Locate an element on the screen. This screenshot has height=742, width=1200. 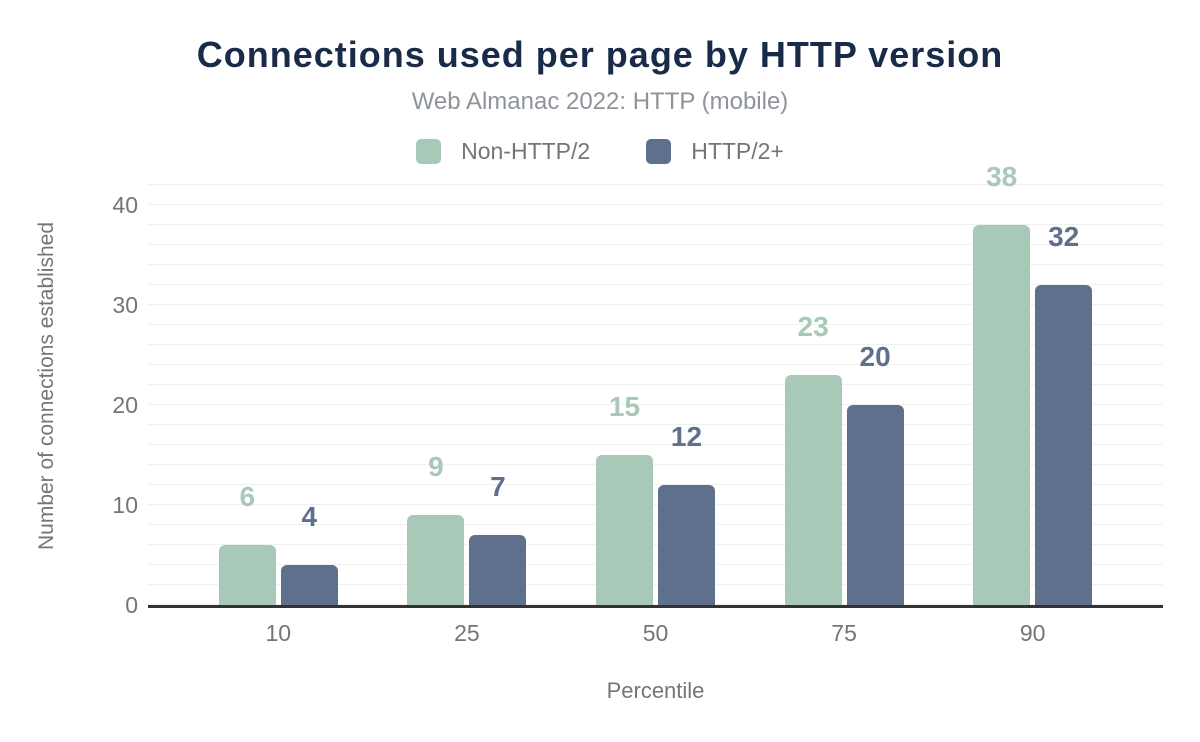
y-tick-label: 10 is located at coordinates (125, 505).